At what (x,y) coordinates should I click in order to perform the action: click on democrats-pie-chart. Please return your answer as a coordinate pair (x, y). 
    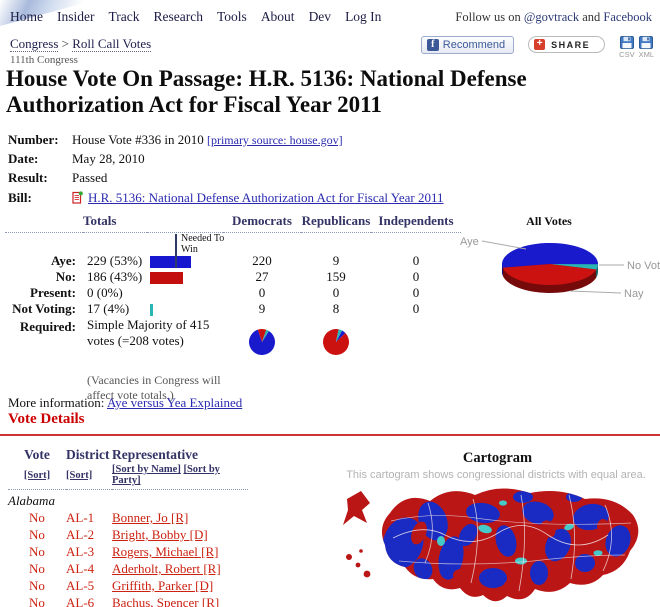
    Looking at the image, I should click on (261, 342).